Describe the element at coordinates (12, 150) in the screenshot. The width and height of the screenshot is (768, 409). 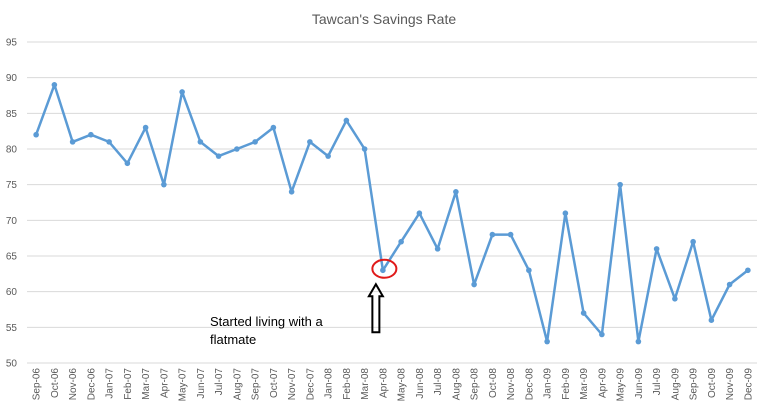
I see `y-tick-label: 80` at that location.